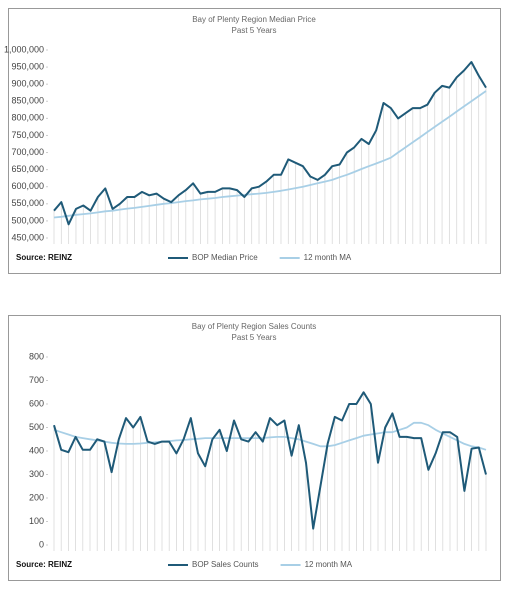 This screenshot has width=508, height=591. What do you see at coordinates (225, 257) in the screenshot?
I see `legend-label: BOP Median Price` at bounding box center [225, 257].